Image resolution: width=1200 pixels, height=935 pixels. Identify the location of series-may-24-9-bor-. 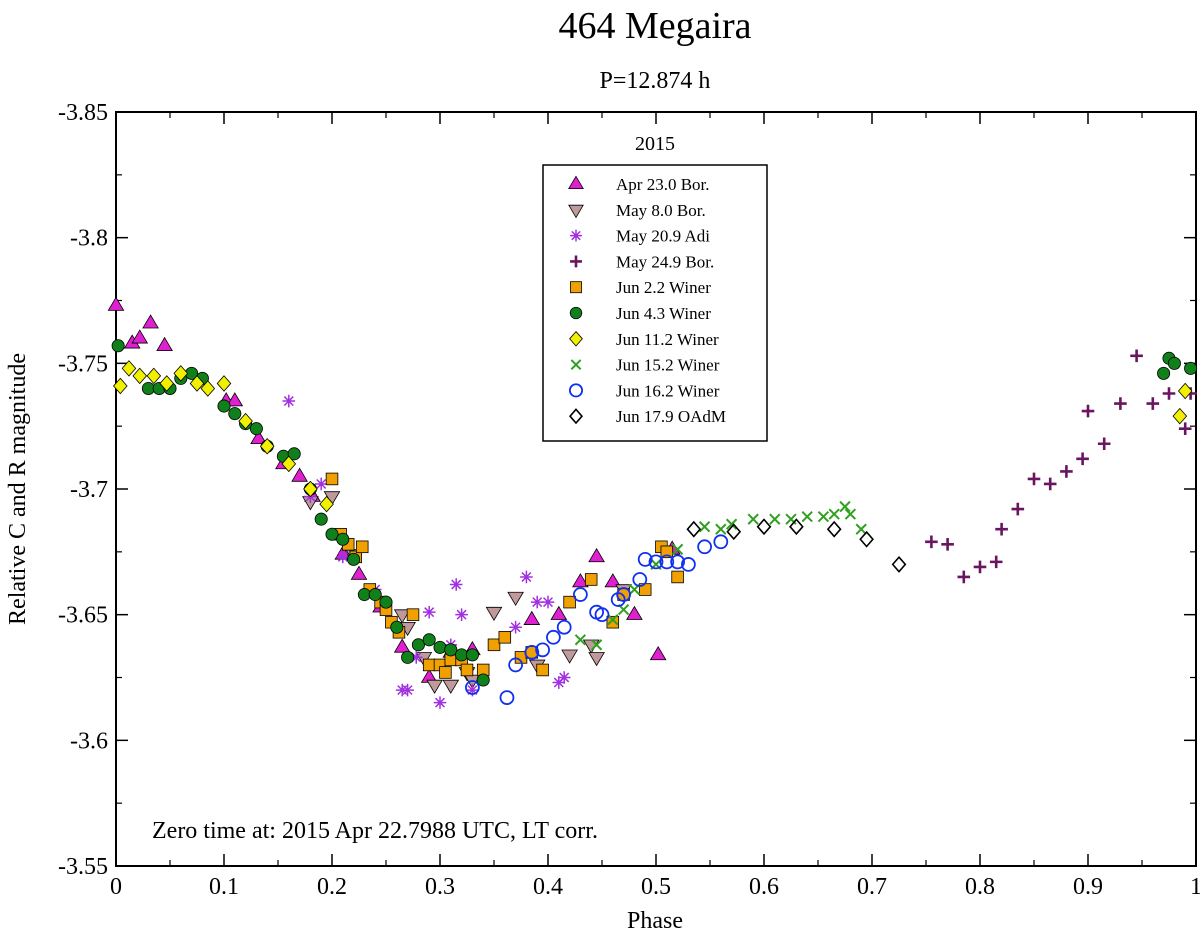
(1061, 466).